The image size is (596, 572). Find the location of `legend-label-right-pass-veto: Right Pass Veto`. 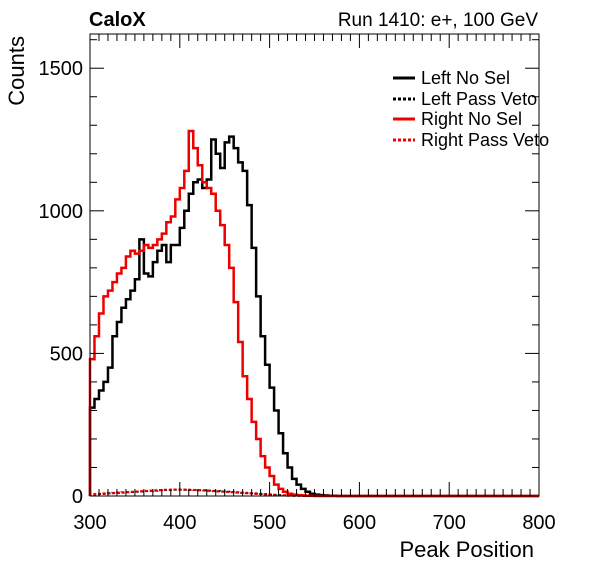

legend-label-right-pass-veto: Right Pass Veto is located at coordinates (485, 140).